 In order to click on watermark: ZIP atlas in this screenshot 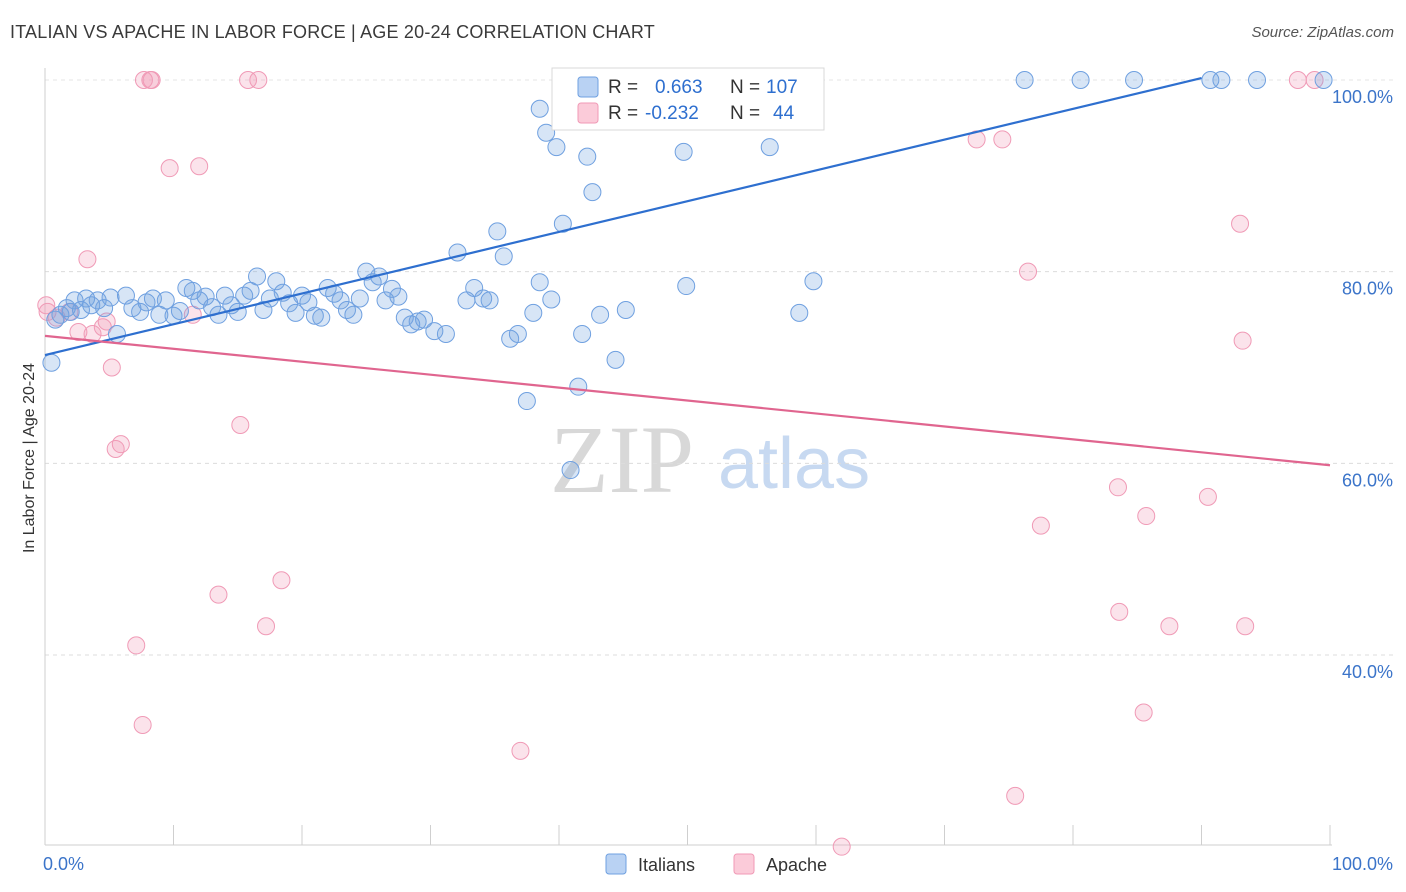, I will do `click(710, 459)`.